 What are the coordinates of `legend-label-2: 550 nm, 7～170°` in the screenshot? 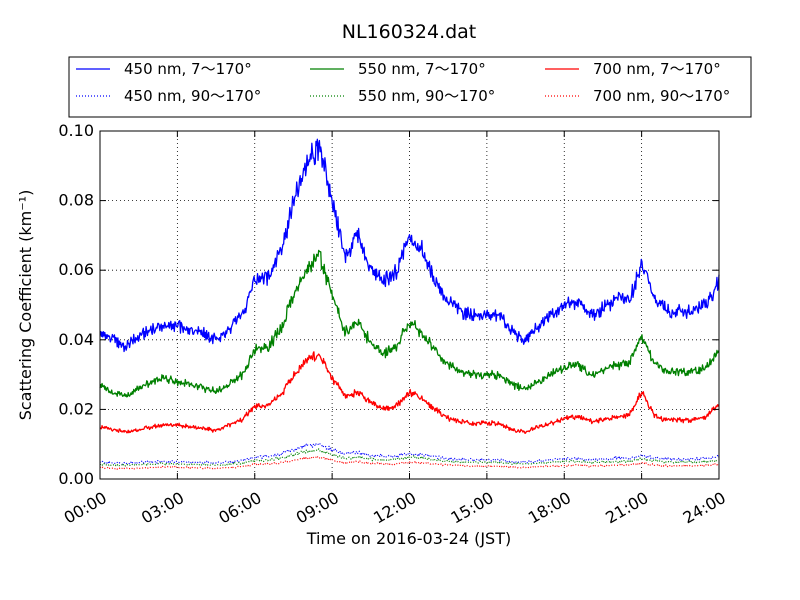 It's located at (422, 69).